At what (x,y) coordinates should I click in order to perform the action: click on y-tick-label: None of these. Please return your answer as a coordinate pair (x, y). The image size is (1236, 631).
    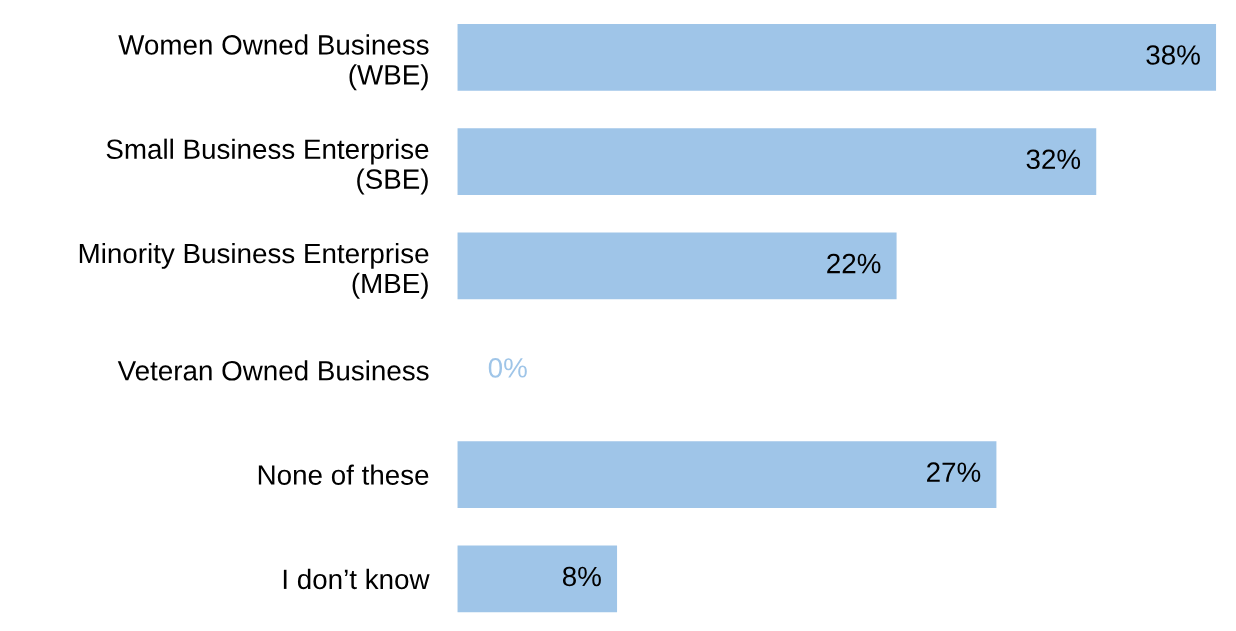
    Looking at the image, I should click on (343, 474).